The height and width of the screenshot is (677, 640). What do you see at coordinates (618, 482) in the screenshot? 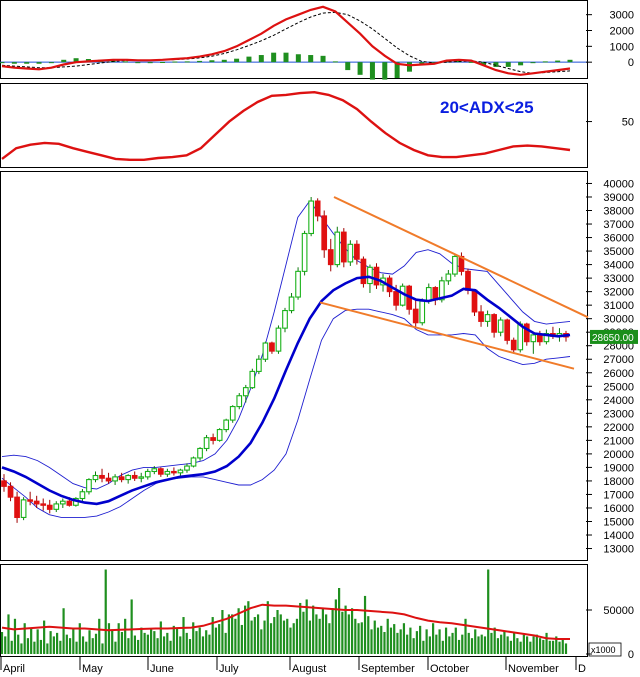
I see `price-tick-label: 18000` at bounding box center [618, 482].